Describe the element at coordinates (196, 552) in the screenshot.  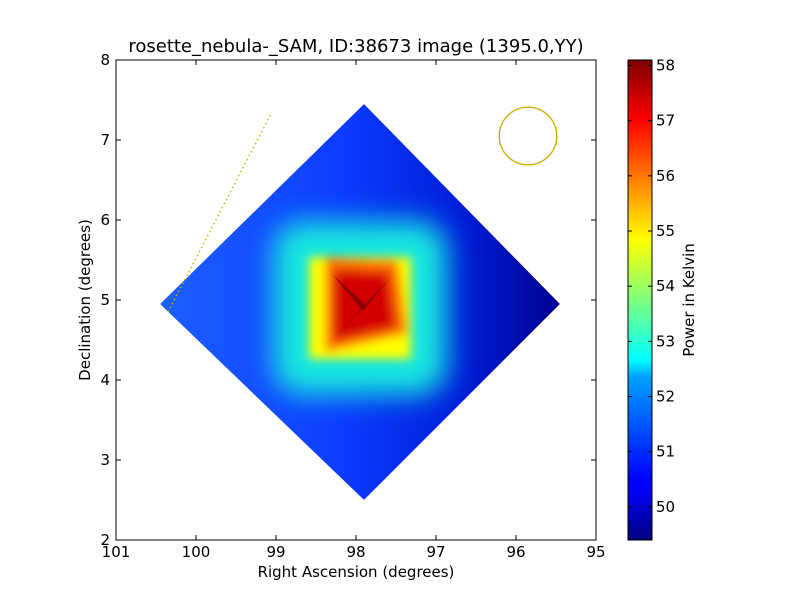
I see `x-tick-label: 100` at that location.